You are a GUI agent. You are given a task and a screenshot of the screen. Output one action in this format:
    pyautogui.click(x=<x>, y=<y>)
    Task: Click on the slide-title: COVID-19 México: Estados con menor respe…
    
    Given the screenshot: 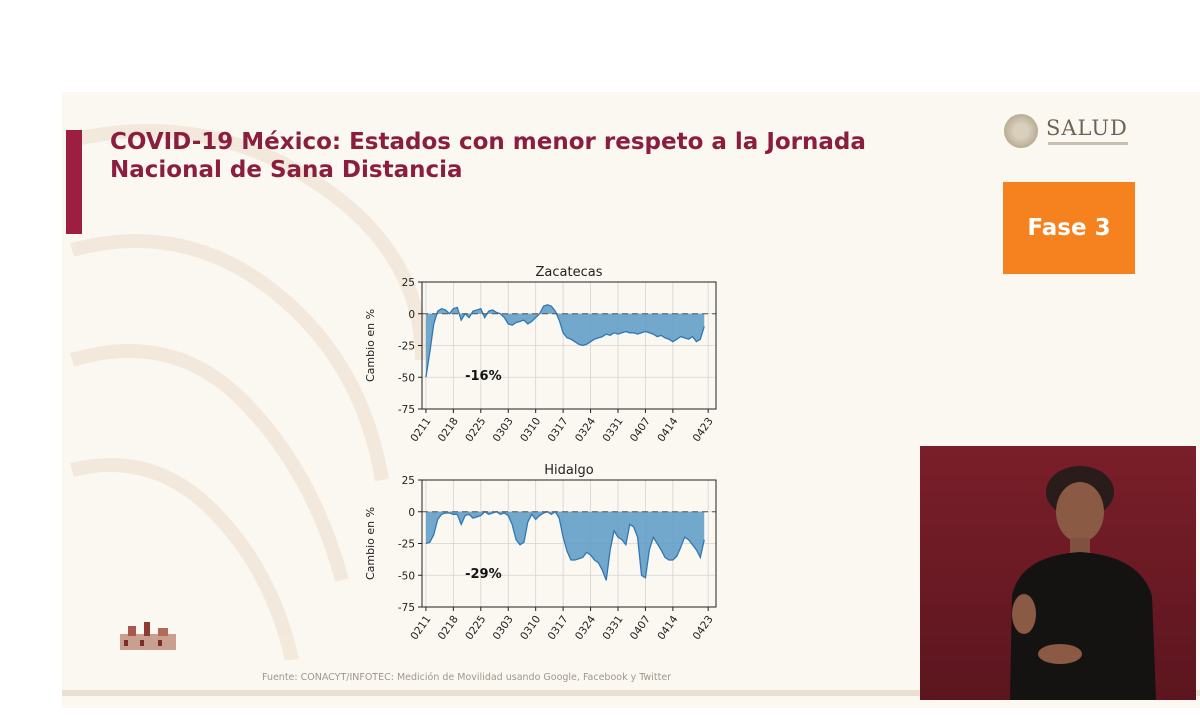 What is the action you would take?
    pyautogui.click(x=540, y=156)
    